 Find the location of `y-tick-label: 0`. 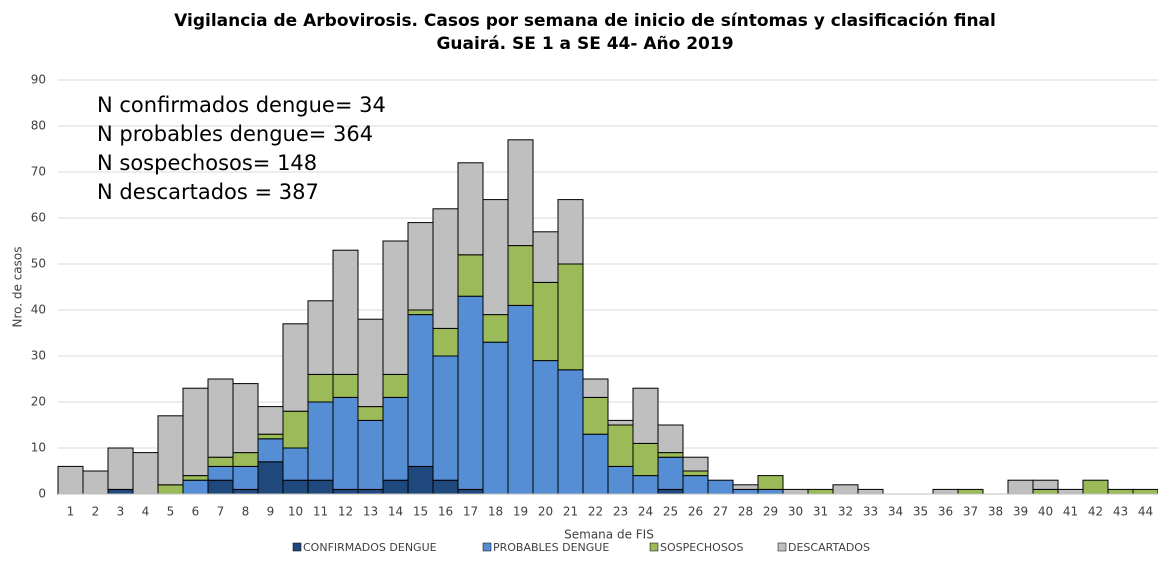

y-tick-label: 0 is located at coordinates (42, 494).